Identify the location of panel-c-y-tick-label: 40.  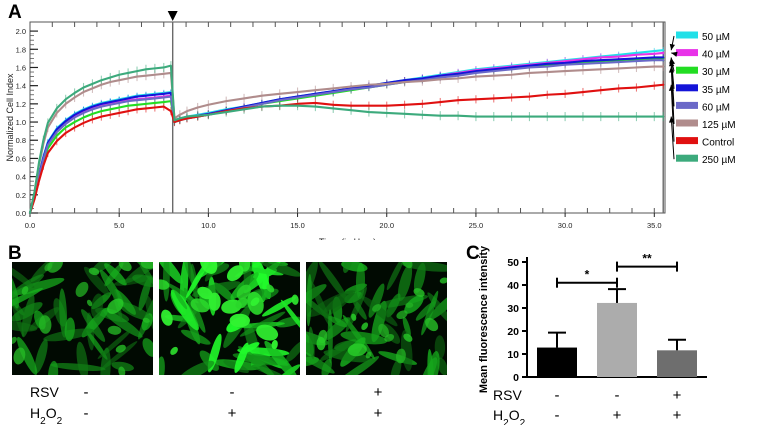
(513, 286).